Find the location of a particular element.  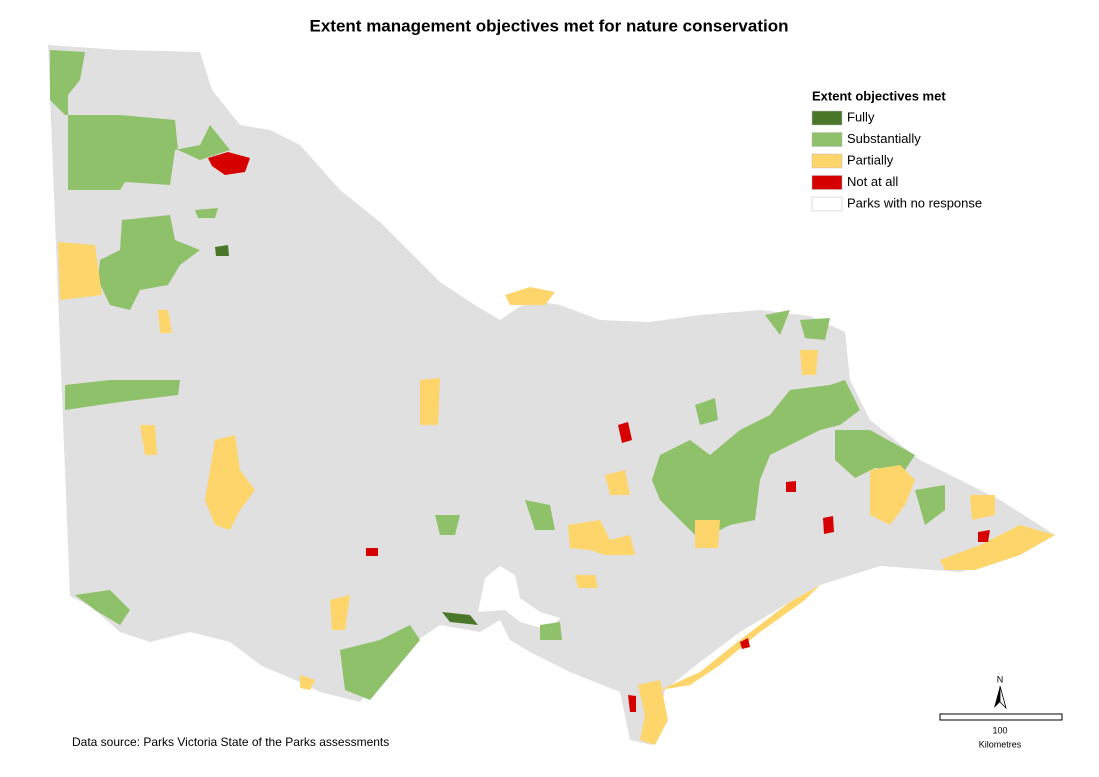

north-arrow-left is located at coordinates (997, 697).